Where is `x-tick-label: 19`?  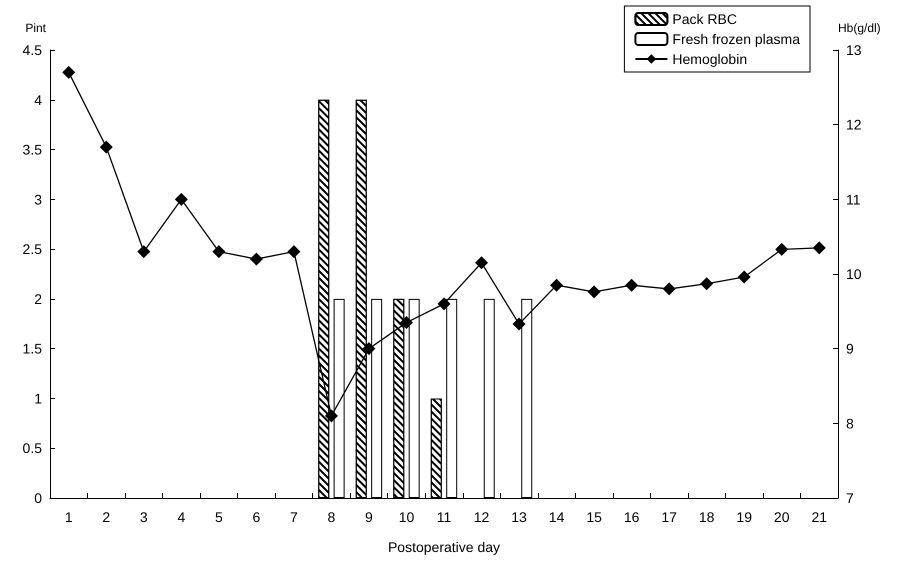 x-tick-label: 19 is located at coordinates (744, 517).